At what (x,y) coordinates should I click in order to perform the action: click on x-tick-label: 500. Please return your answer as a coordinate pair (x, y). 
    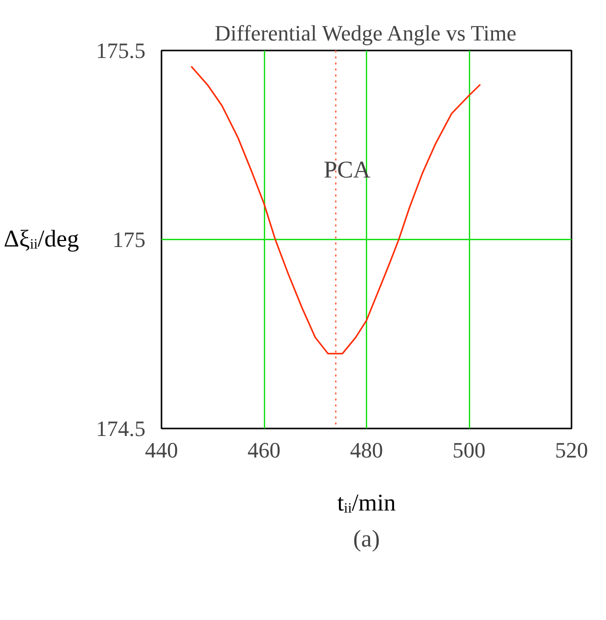
    Looking at the image, I should click on (469, 450).